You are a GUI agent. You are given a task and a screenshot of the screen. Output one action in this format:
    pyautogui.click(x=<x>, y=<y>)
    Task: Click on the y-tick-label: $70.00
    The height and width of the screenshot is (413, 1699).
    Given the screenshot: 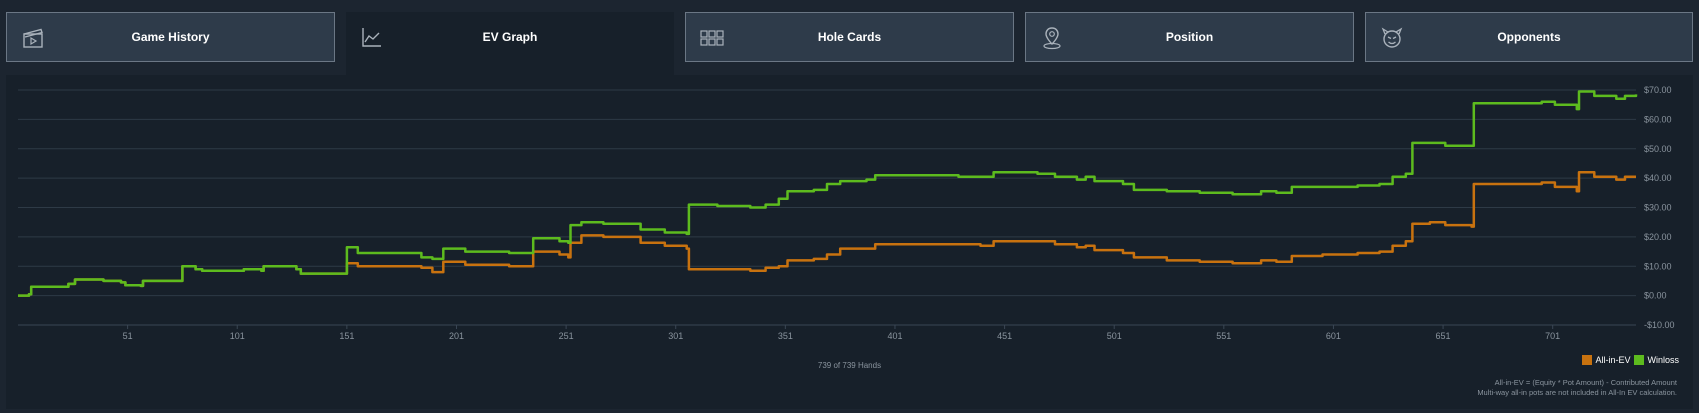 What is the action you would take?
    pyautogui.click(x=1658, y=90)
    